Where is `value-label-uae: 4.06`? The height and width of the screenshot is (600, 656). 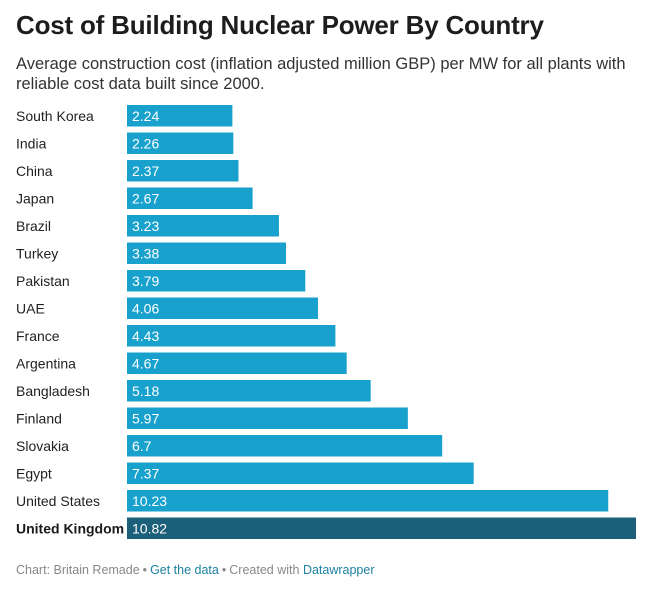
value-label-uae: 4.06 is located at coordinates (145, 308).